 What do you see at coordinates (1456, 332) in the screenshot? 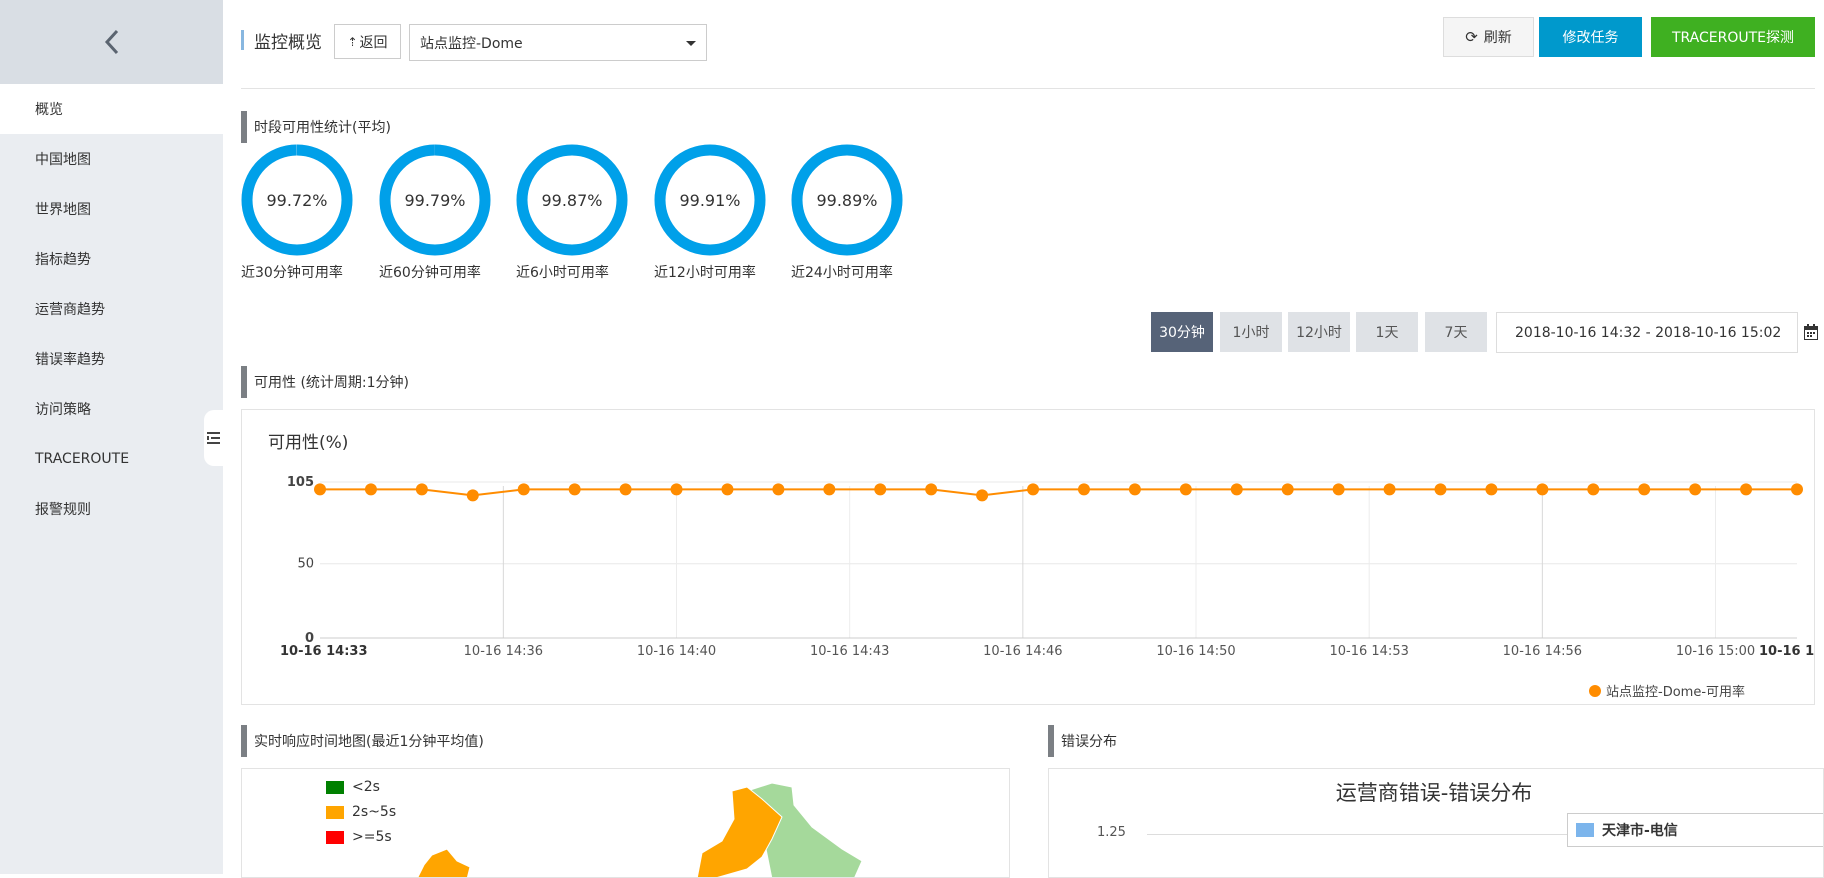
I see `range-button-4: 7天` at bounding box center [1456, 332].